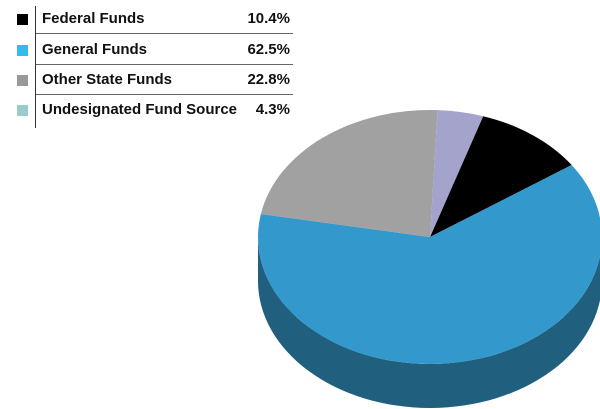 Image resolution: width=600 pixels, height=409 pixels. I want to click on legend-item-general-funds: General Funds 62.5%, so click(146, 50).